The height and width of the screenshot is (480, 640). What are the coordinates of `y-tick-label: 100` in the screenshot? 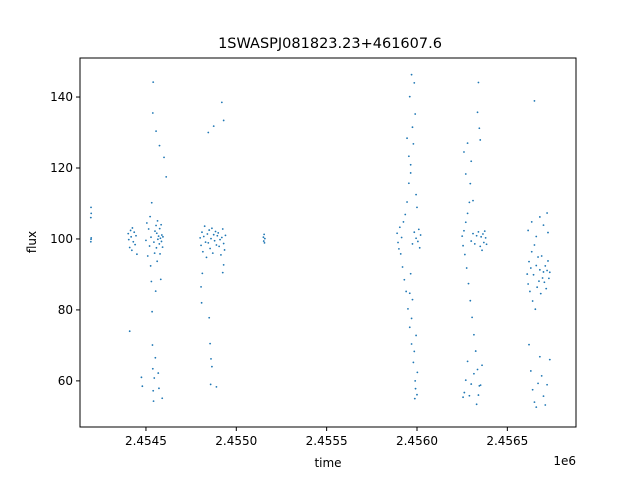 It's located at (61, 239).